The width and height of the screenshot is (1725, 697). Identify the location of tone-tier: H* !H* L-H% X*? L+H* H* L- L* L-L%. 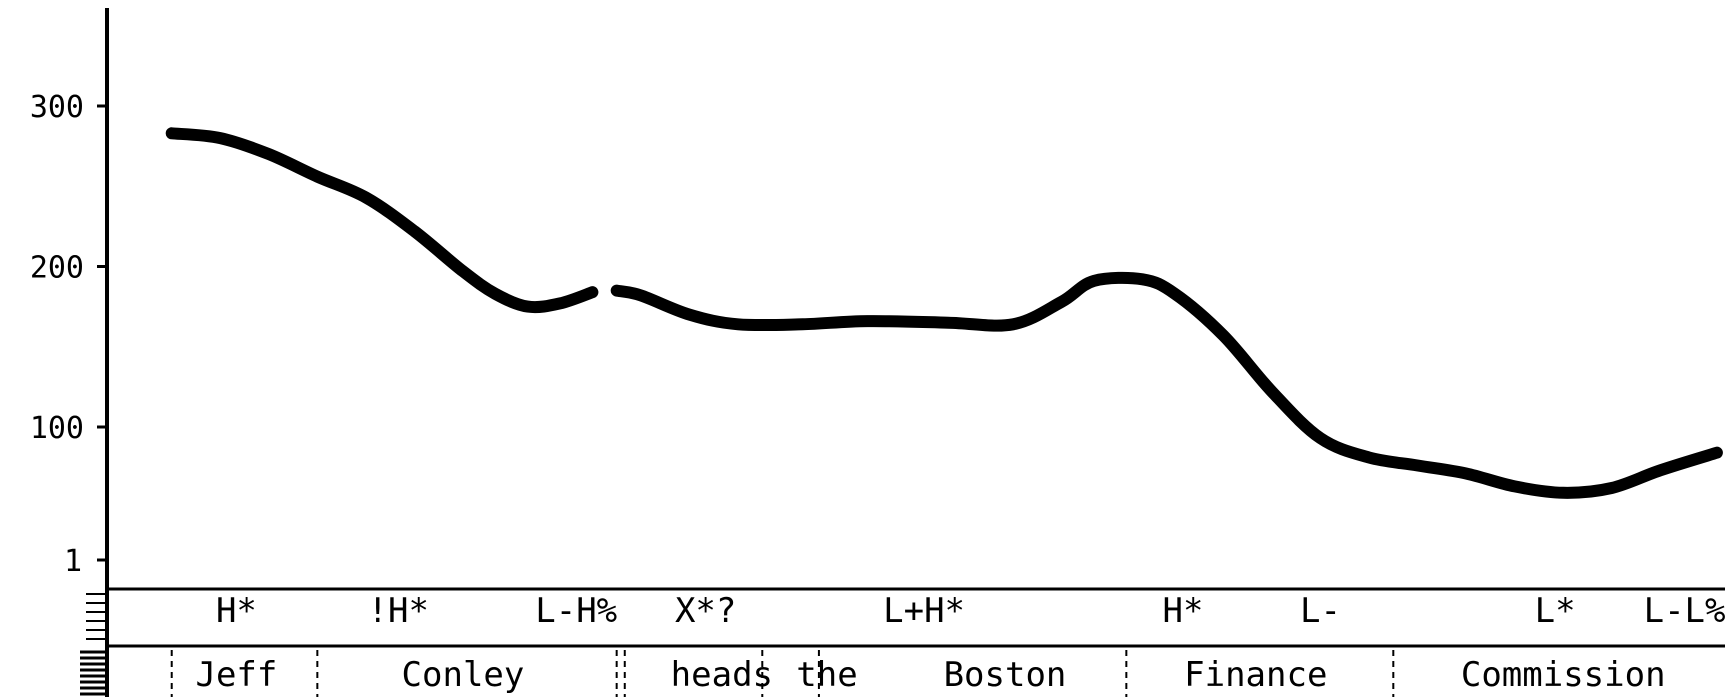
(970, 611).